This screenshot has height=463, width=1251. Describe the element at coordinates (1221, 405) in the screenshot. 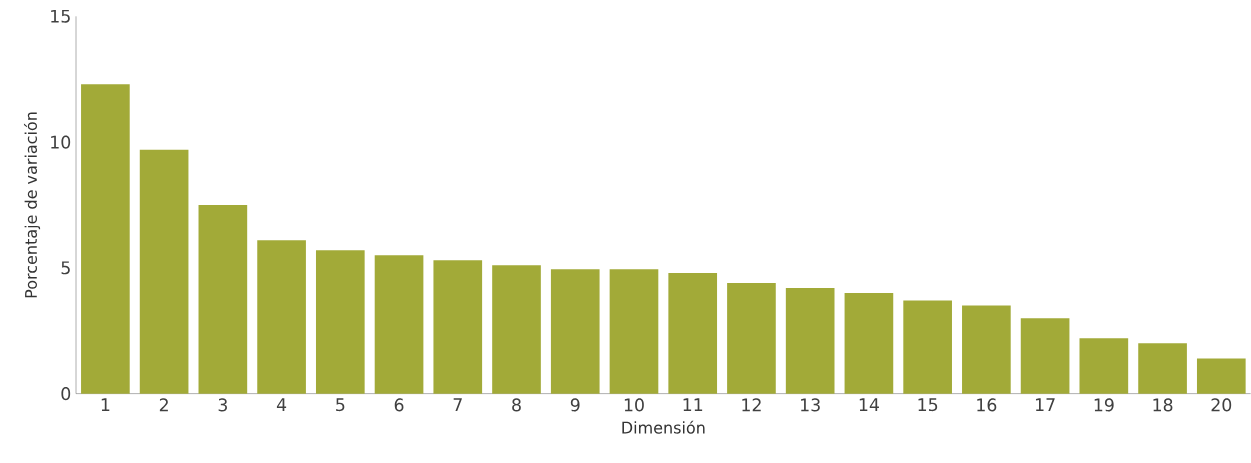

I see `x-tick-label: 20` at that location.